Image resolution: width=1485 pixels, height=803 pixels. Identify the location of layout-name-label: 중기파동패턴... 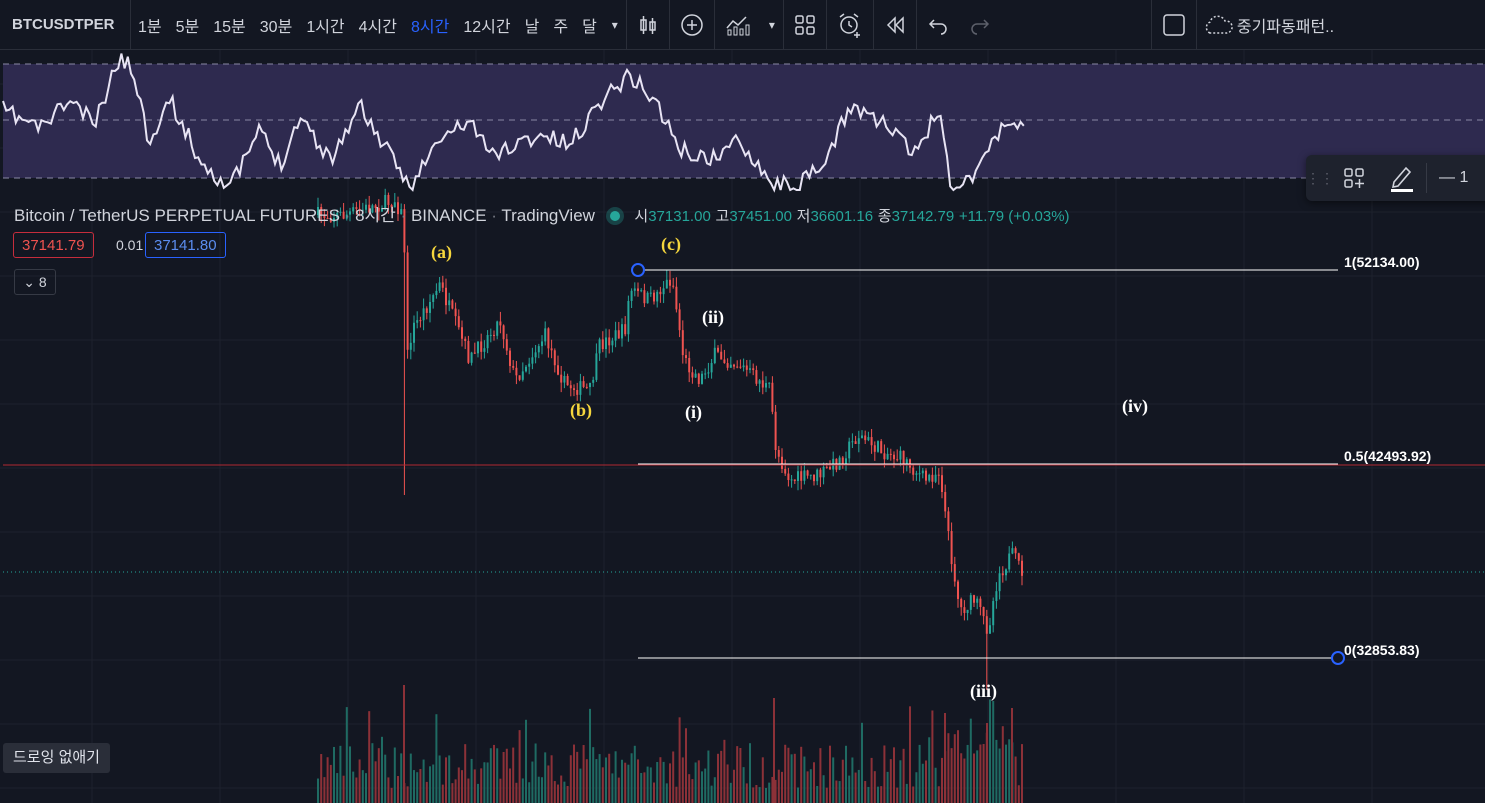
(1285, 27).